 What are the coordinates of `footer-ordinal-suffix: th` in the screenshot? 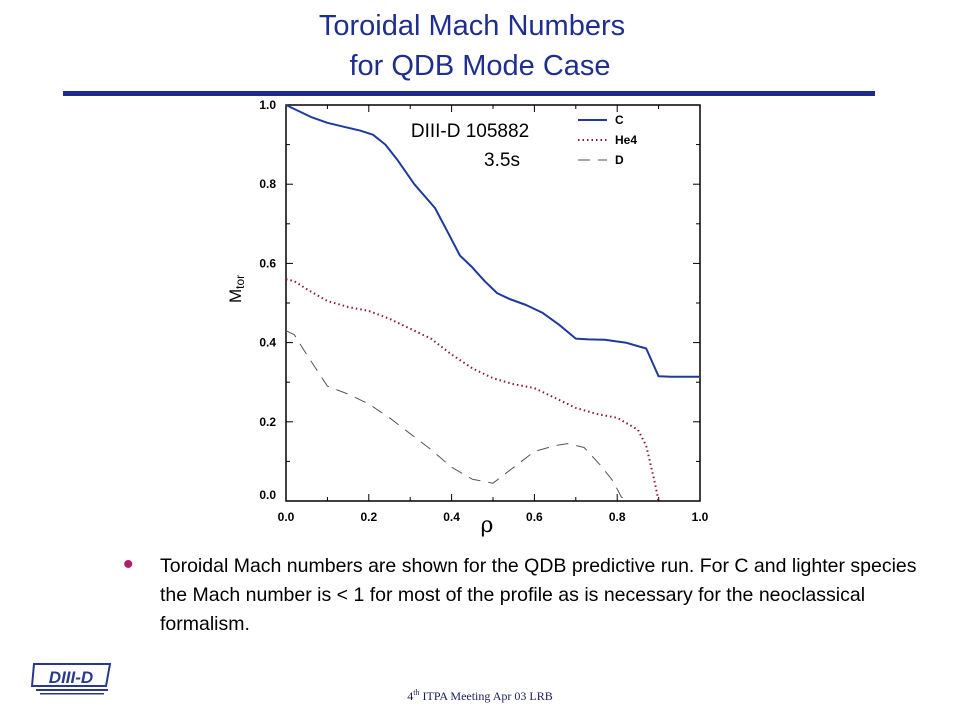 It's located at (416, 692).